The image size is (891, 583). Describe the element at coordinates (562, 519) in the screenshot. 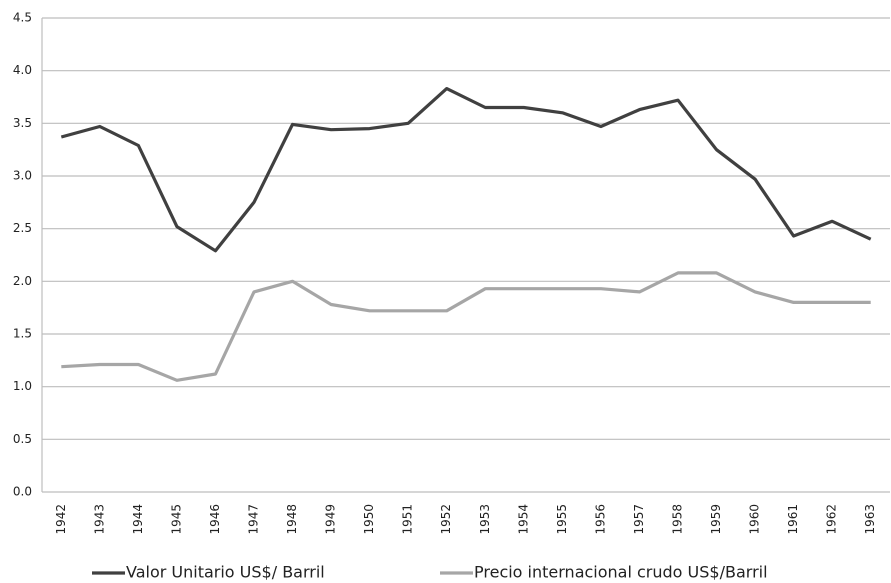

I see `x-tick-label: 1955` at that location.